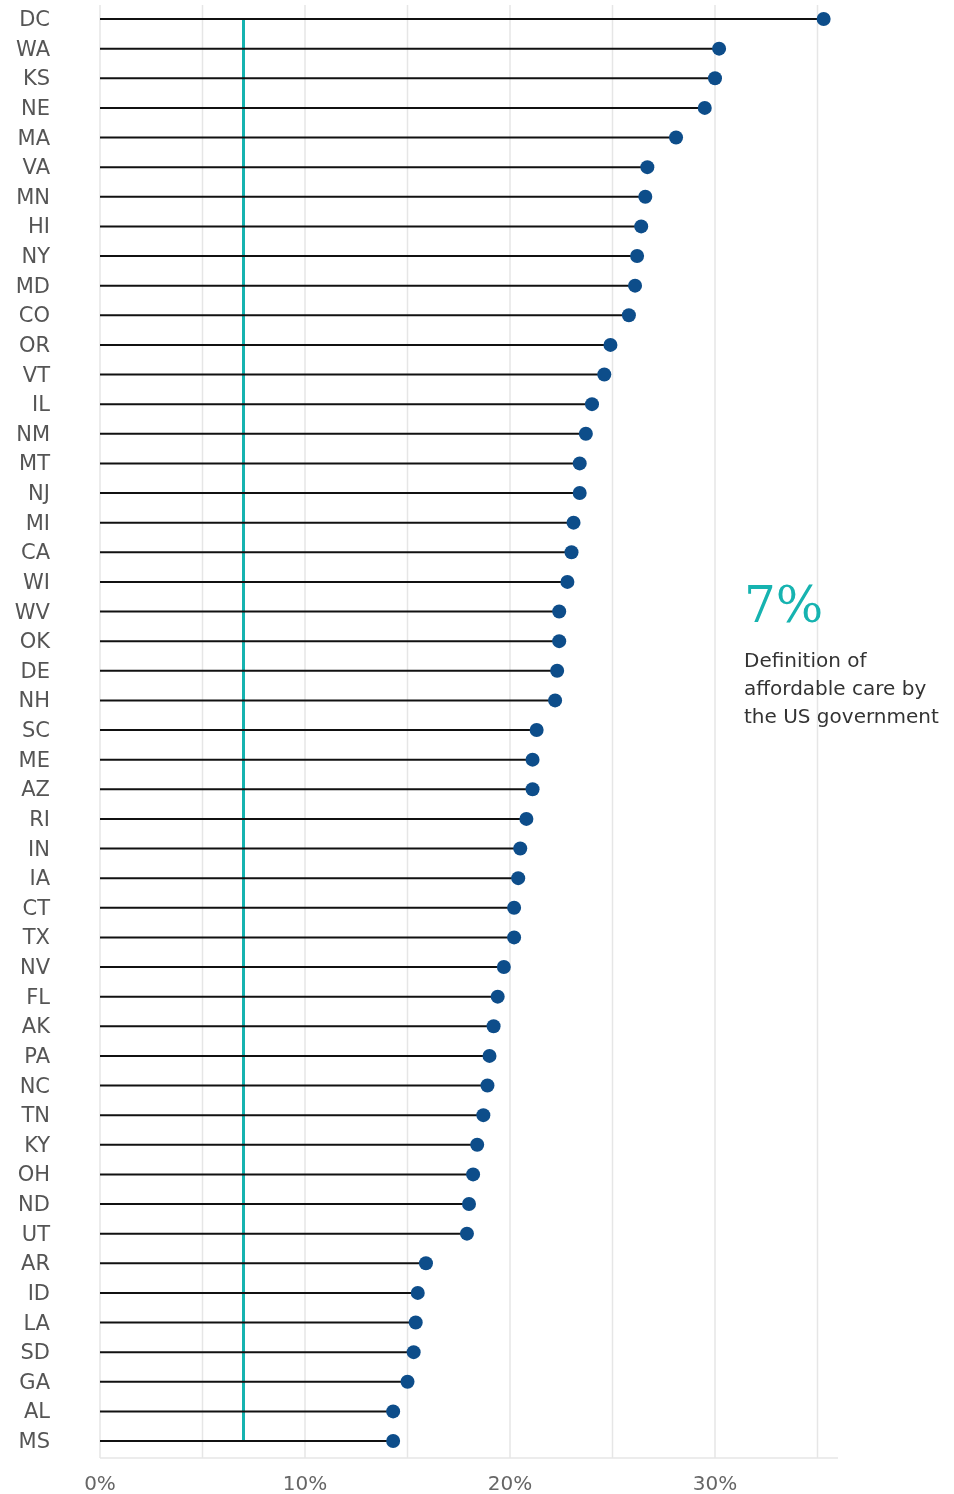 Image resolution: width=954 pixels, height=1494 pixels. Describe the element at coordinates (35, 967) in the screenshot. I see `y-tick-label: NV` at that location.